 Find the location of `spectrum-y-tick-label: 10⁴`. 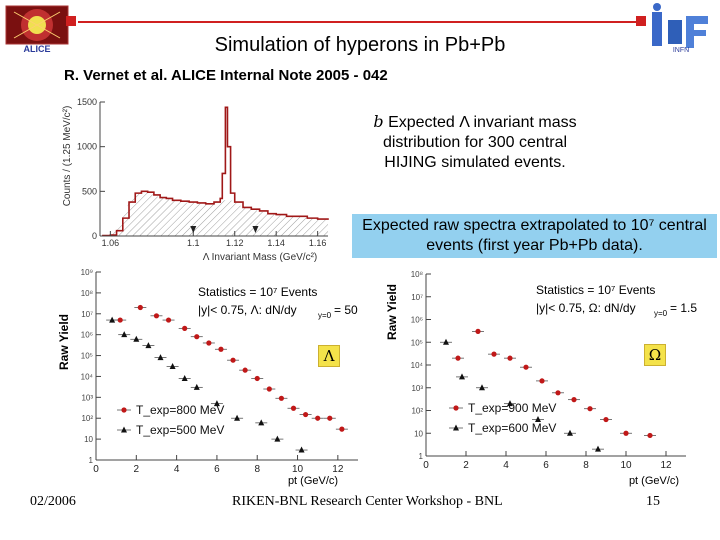

spectrum-y-tick-label: 10⁴ is located at coordinates (417, 365).